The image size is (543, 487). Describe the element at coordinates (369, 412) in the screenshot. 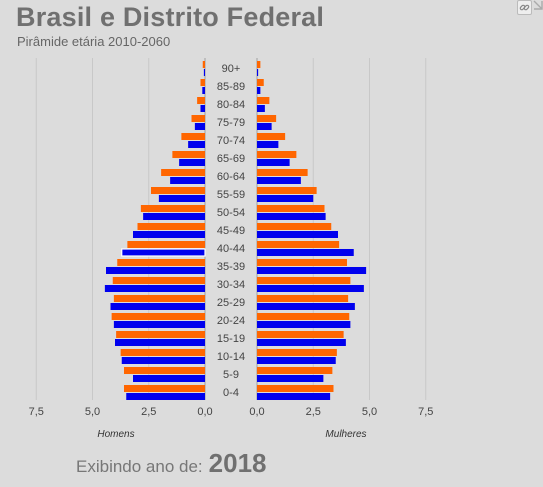

I see `x-tick-label-right: 5,0` at that location.